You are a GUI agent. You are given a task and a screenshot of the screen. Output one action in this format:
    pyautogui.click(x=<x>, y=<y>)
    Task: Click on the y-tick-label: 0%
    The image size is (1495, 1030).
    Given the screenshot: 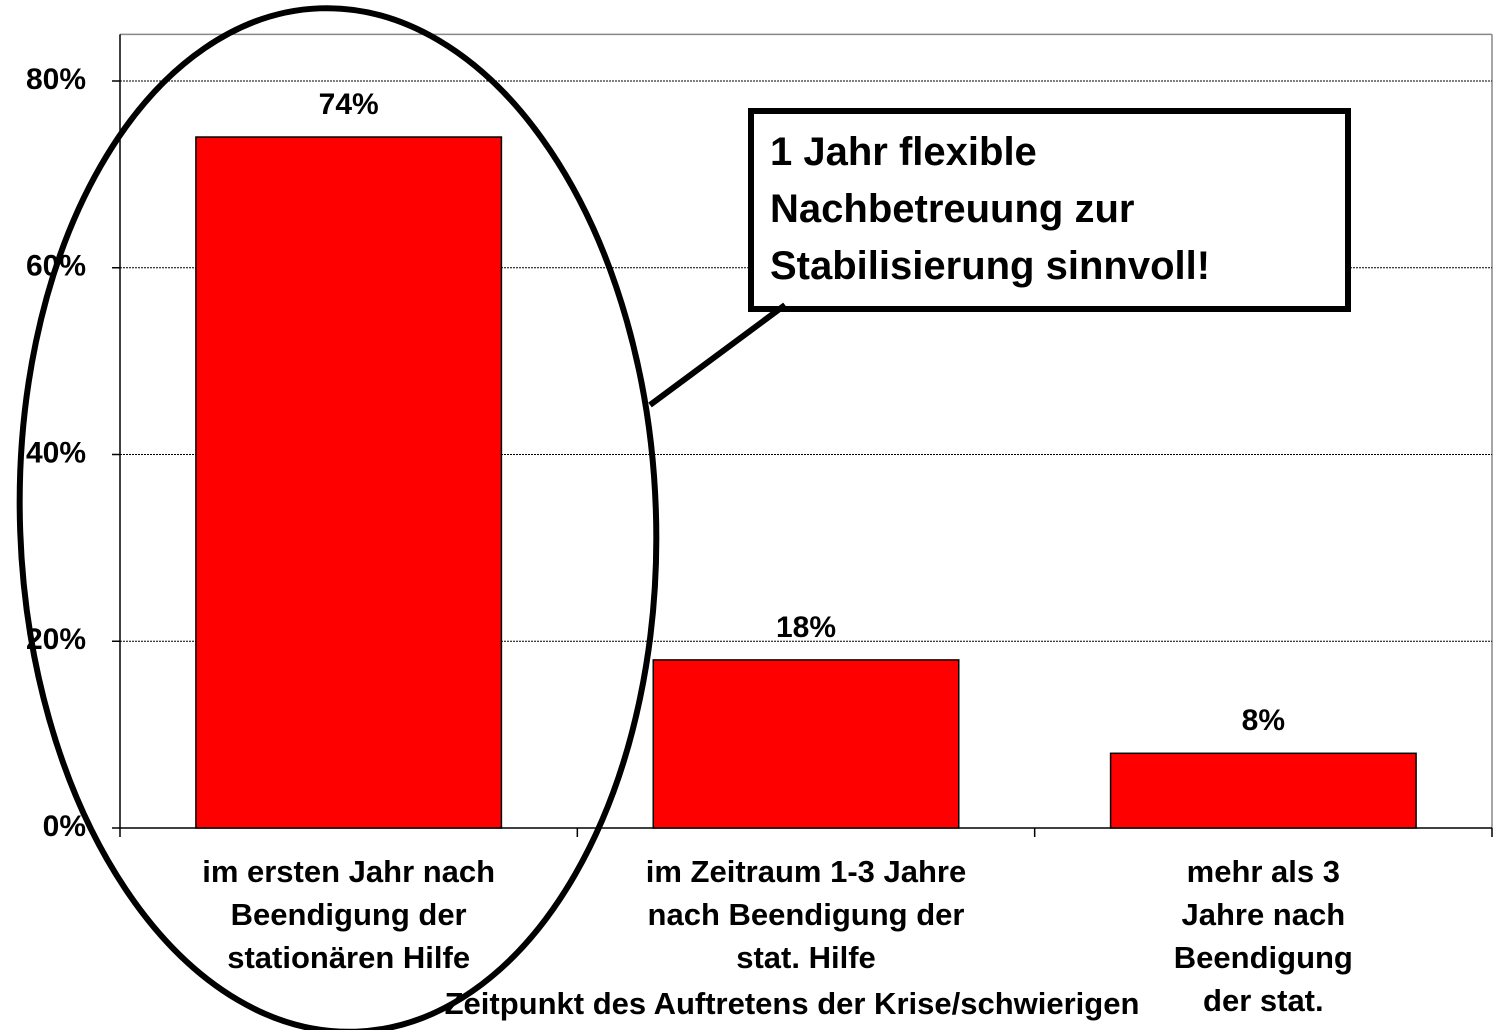 What is the action you would take?
    pyautogui.click(x=64, y=826)
    